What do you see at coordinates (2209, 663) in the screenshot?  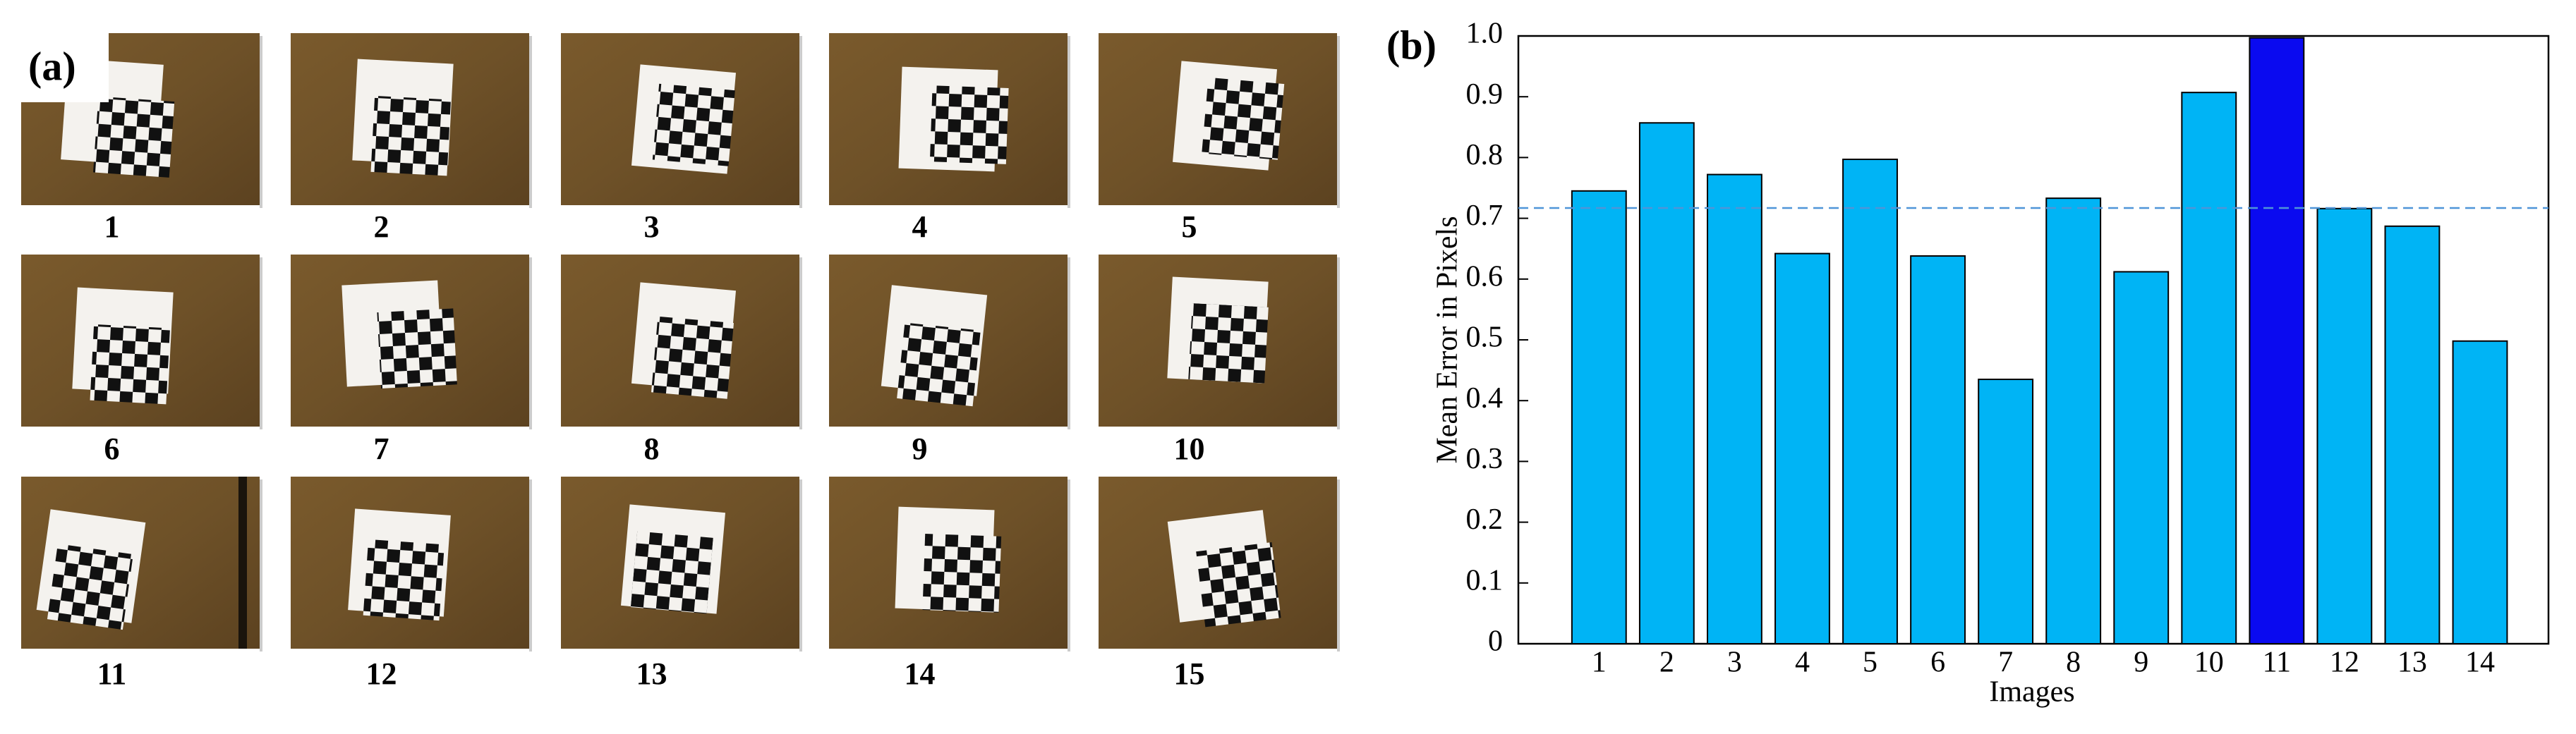 I see `x-tick-label: 10` at bounding box center [2209, 663].